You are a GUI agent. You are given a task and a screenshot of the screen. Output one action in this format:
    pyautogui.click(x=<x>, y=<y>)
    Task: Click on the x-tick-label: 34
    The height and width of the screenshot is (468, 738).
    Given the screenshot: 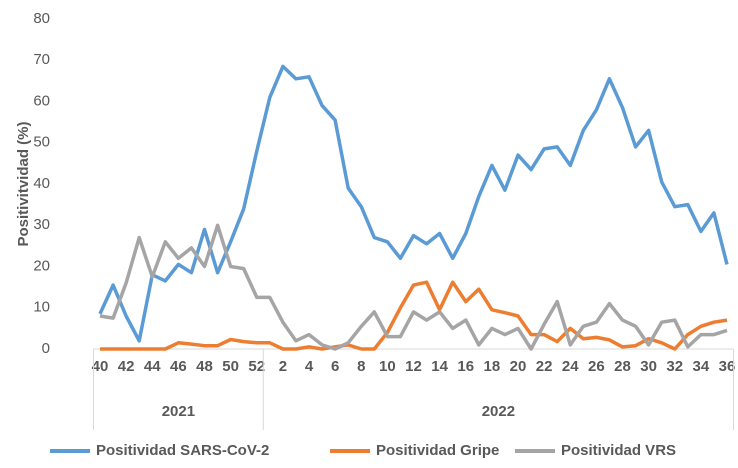 What is the action you would take?
    pyautogui.click(x=701, y=366)
    